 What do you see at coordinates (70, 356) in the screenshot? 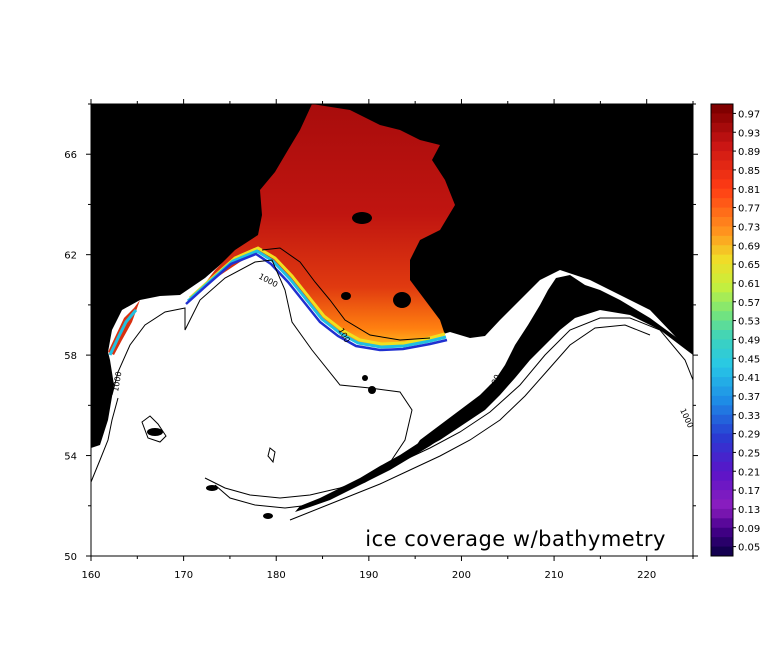
I see `y-tick-label: 58` at bounding box center [70, 356].